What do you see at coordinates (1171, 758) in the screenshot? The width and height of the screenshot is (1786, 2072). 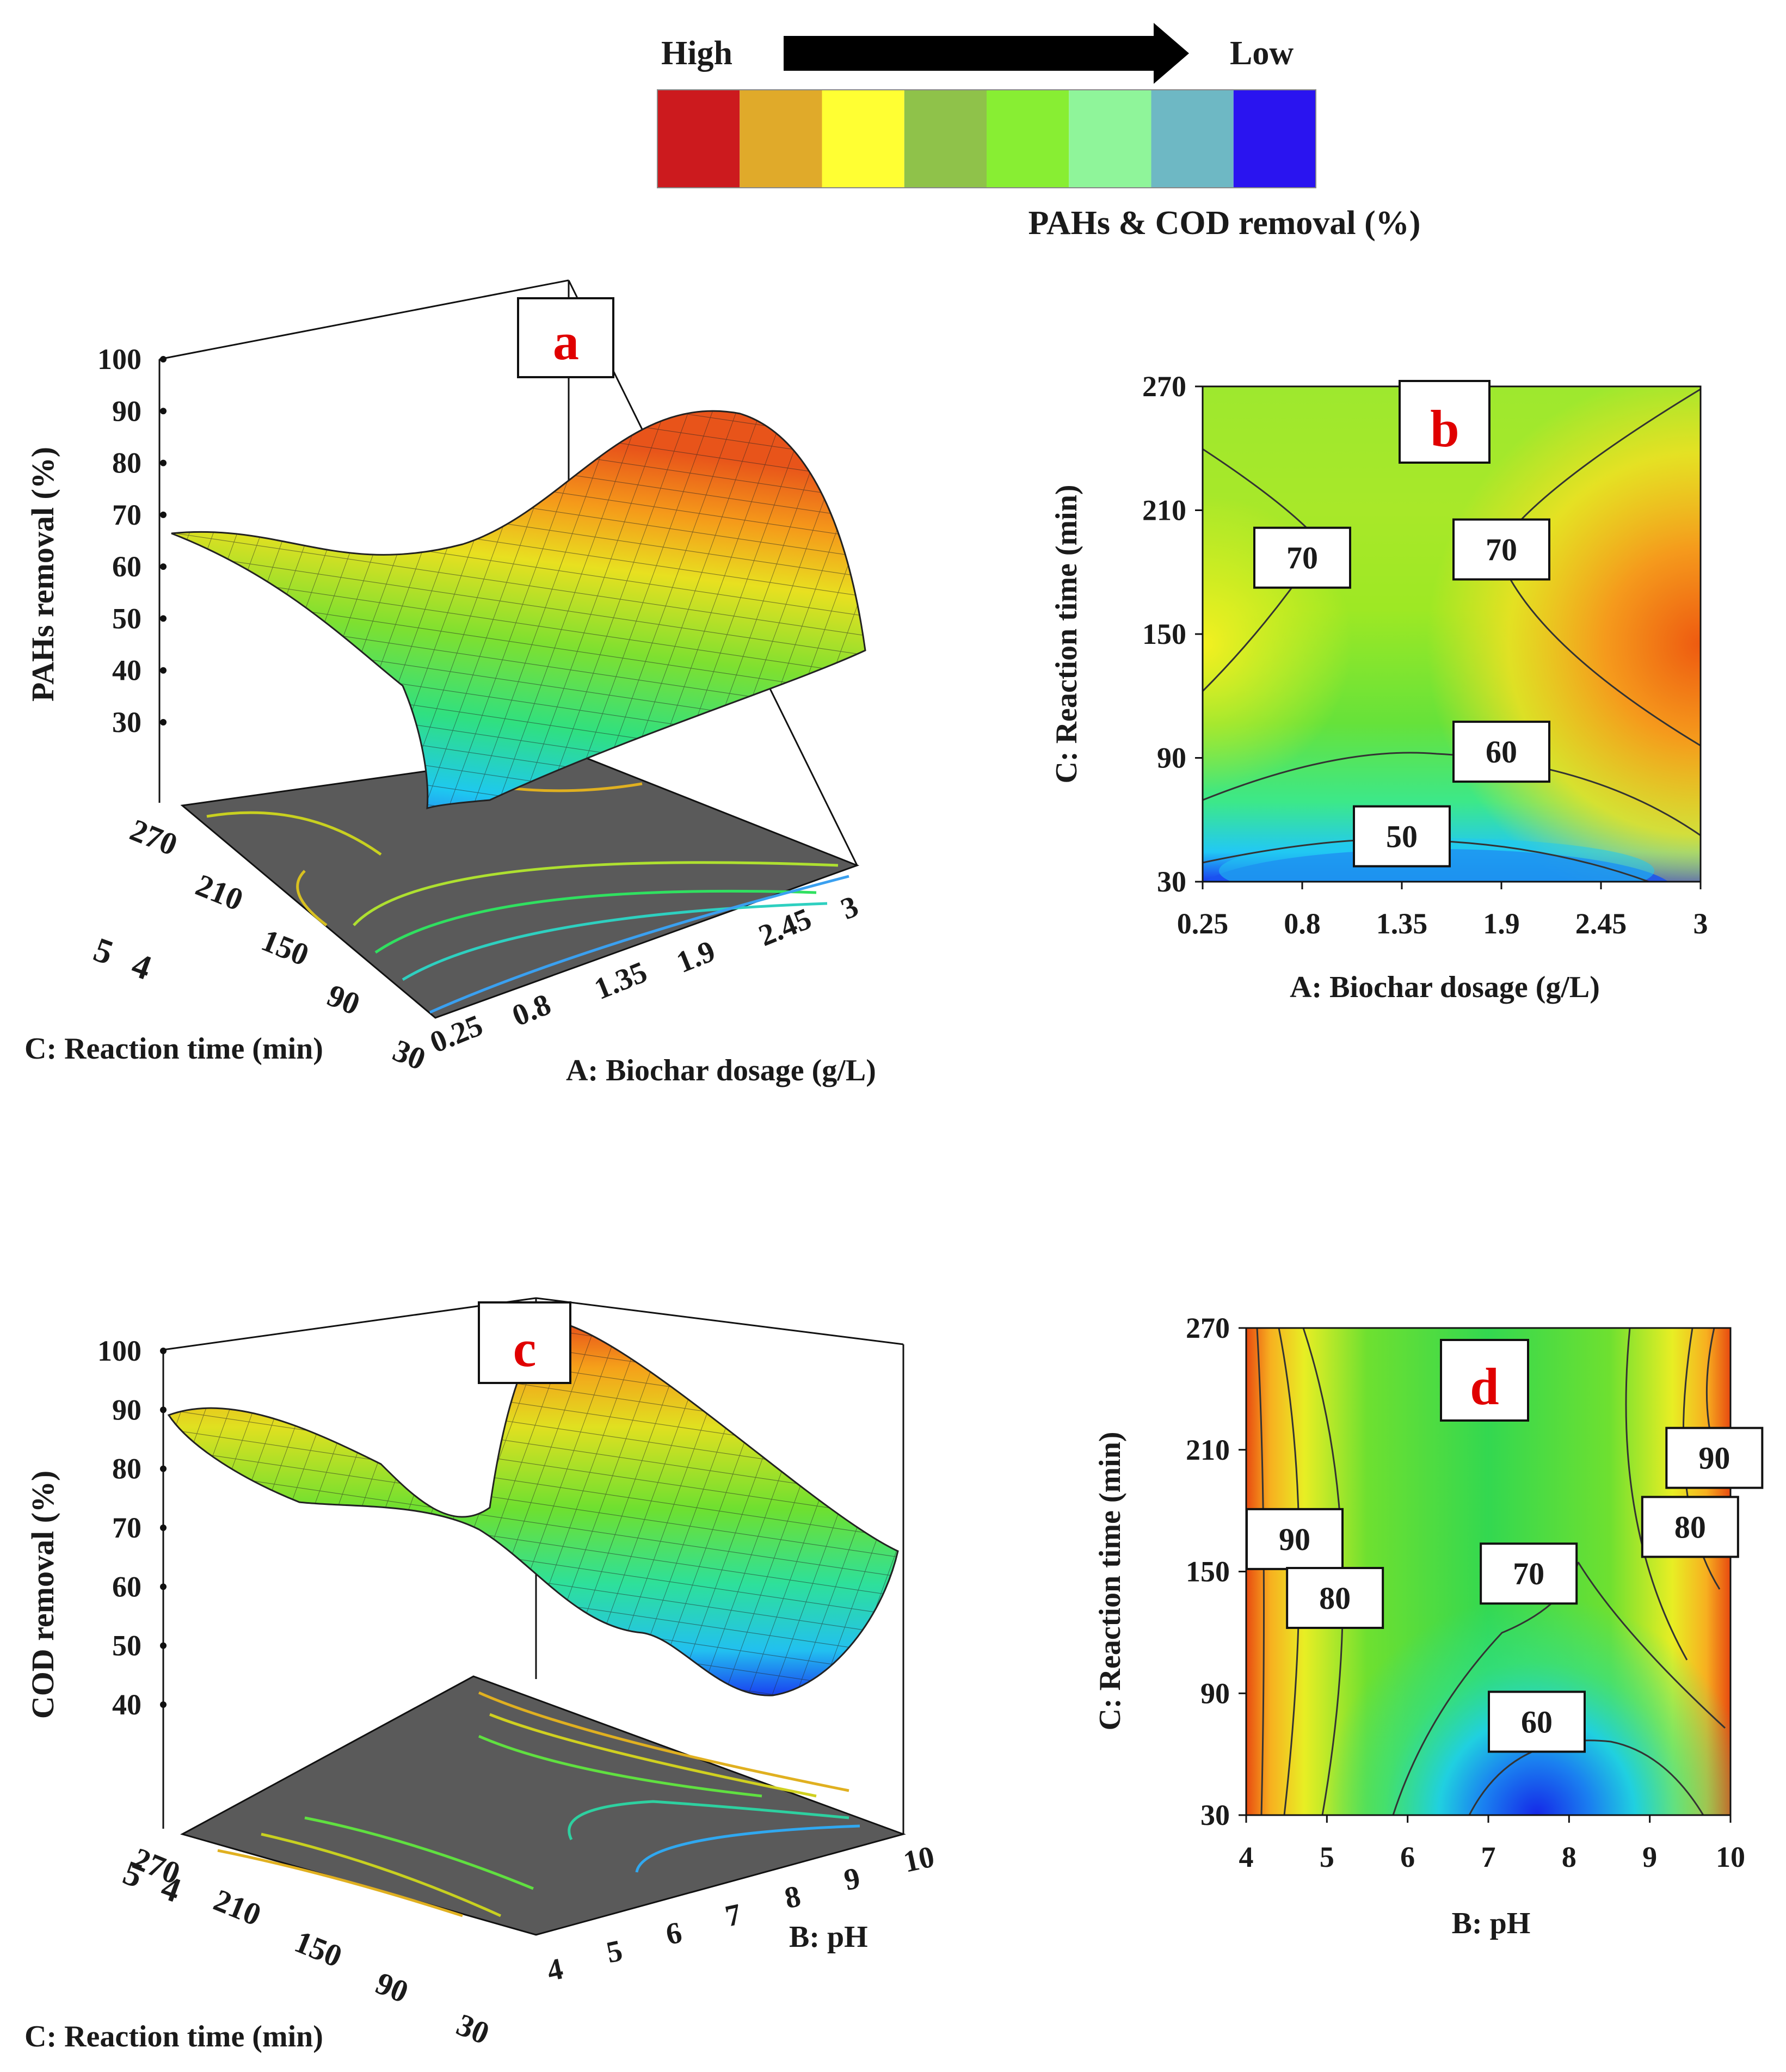 I see `y-tick-label: 90` at bounding box center [1171, 758].